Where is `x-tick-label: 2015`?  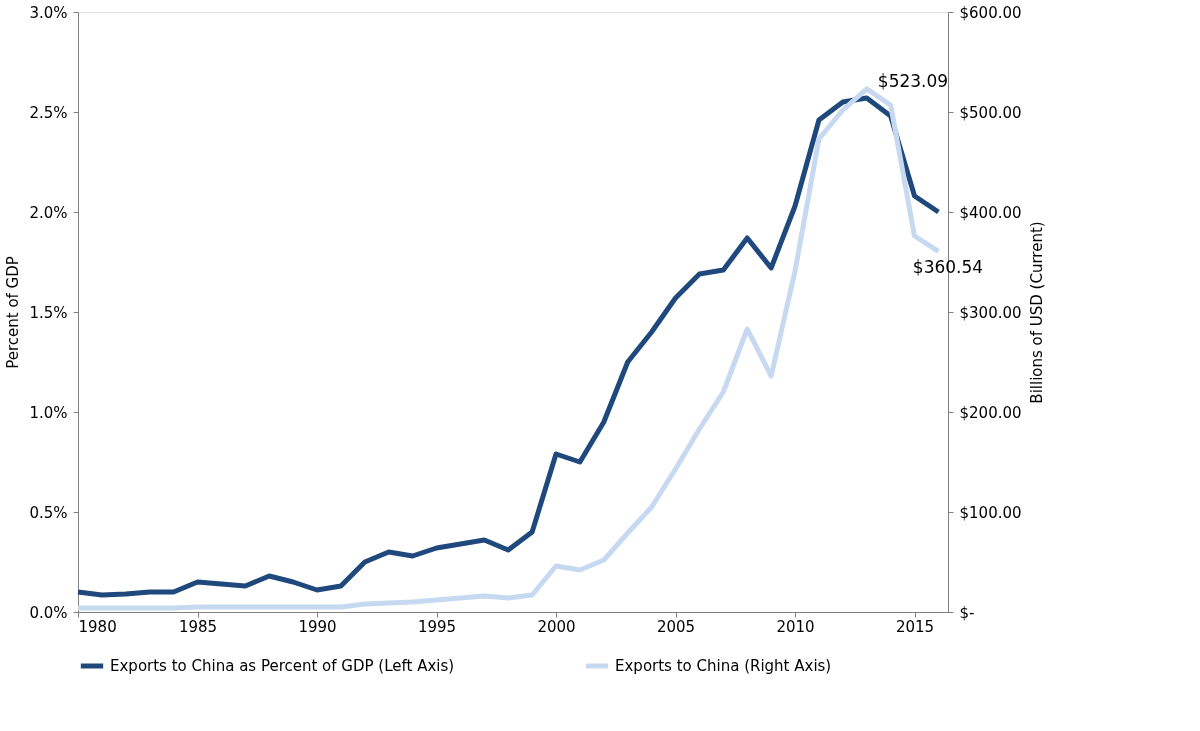
x-tick-label: 2015 is located at coordinates (915, 626).